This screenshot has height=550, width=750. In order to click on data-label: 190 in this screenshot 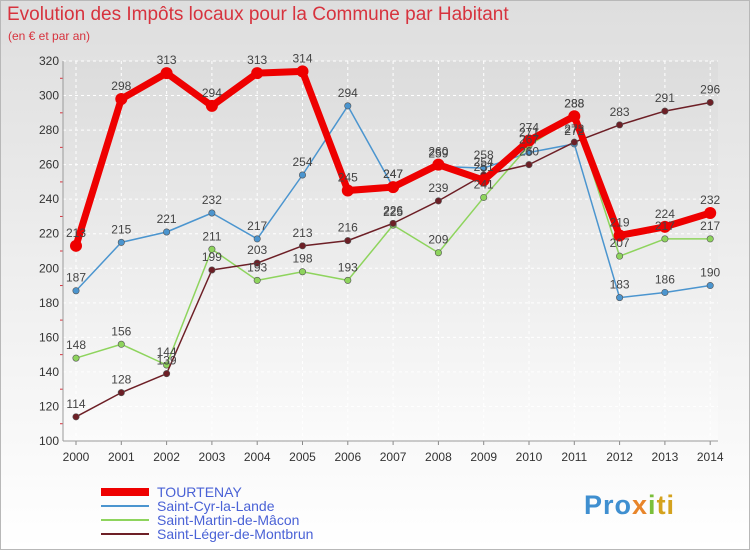, I will do `click(710, 273)`.